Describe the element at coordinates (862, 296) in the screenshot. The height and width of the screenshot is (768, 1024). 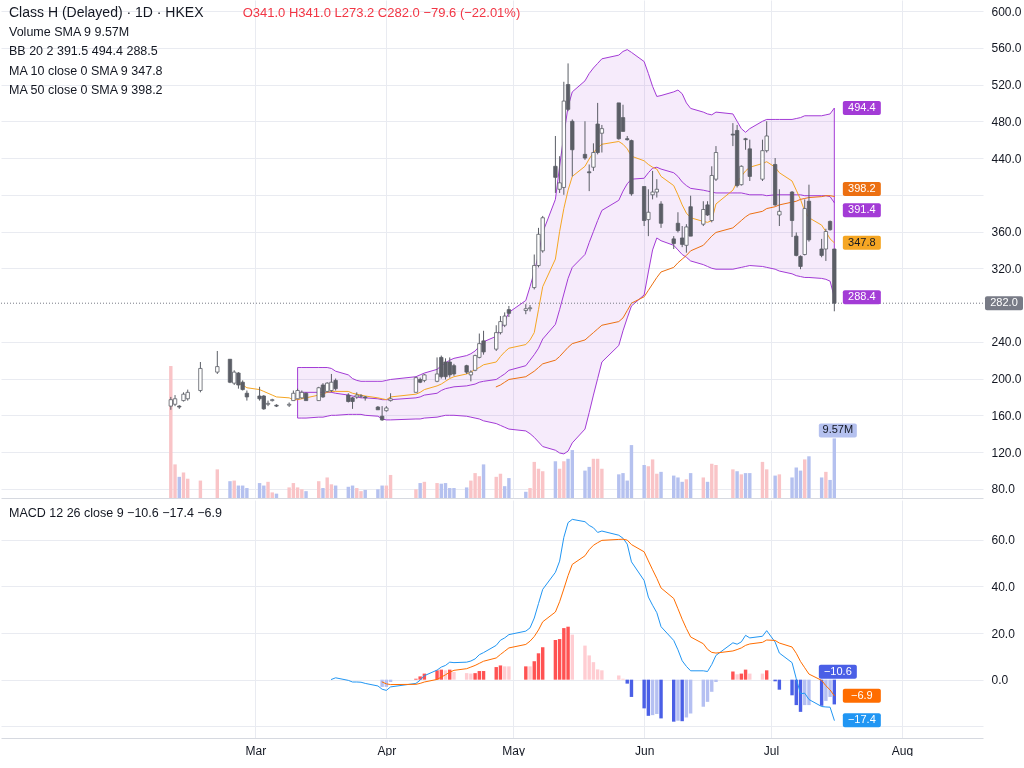
I see `annotation: 288.4` at that location.